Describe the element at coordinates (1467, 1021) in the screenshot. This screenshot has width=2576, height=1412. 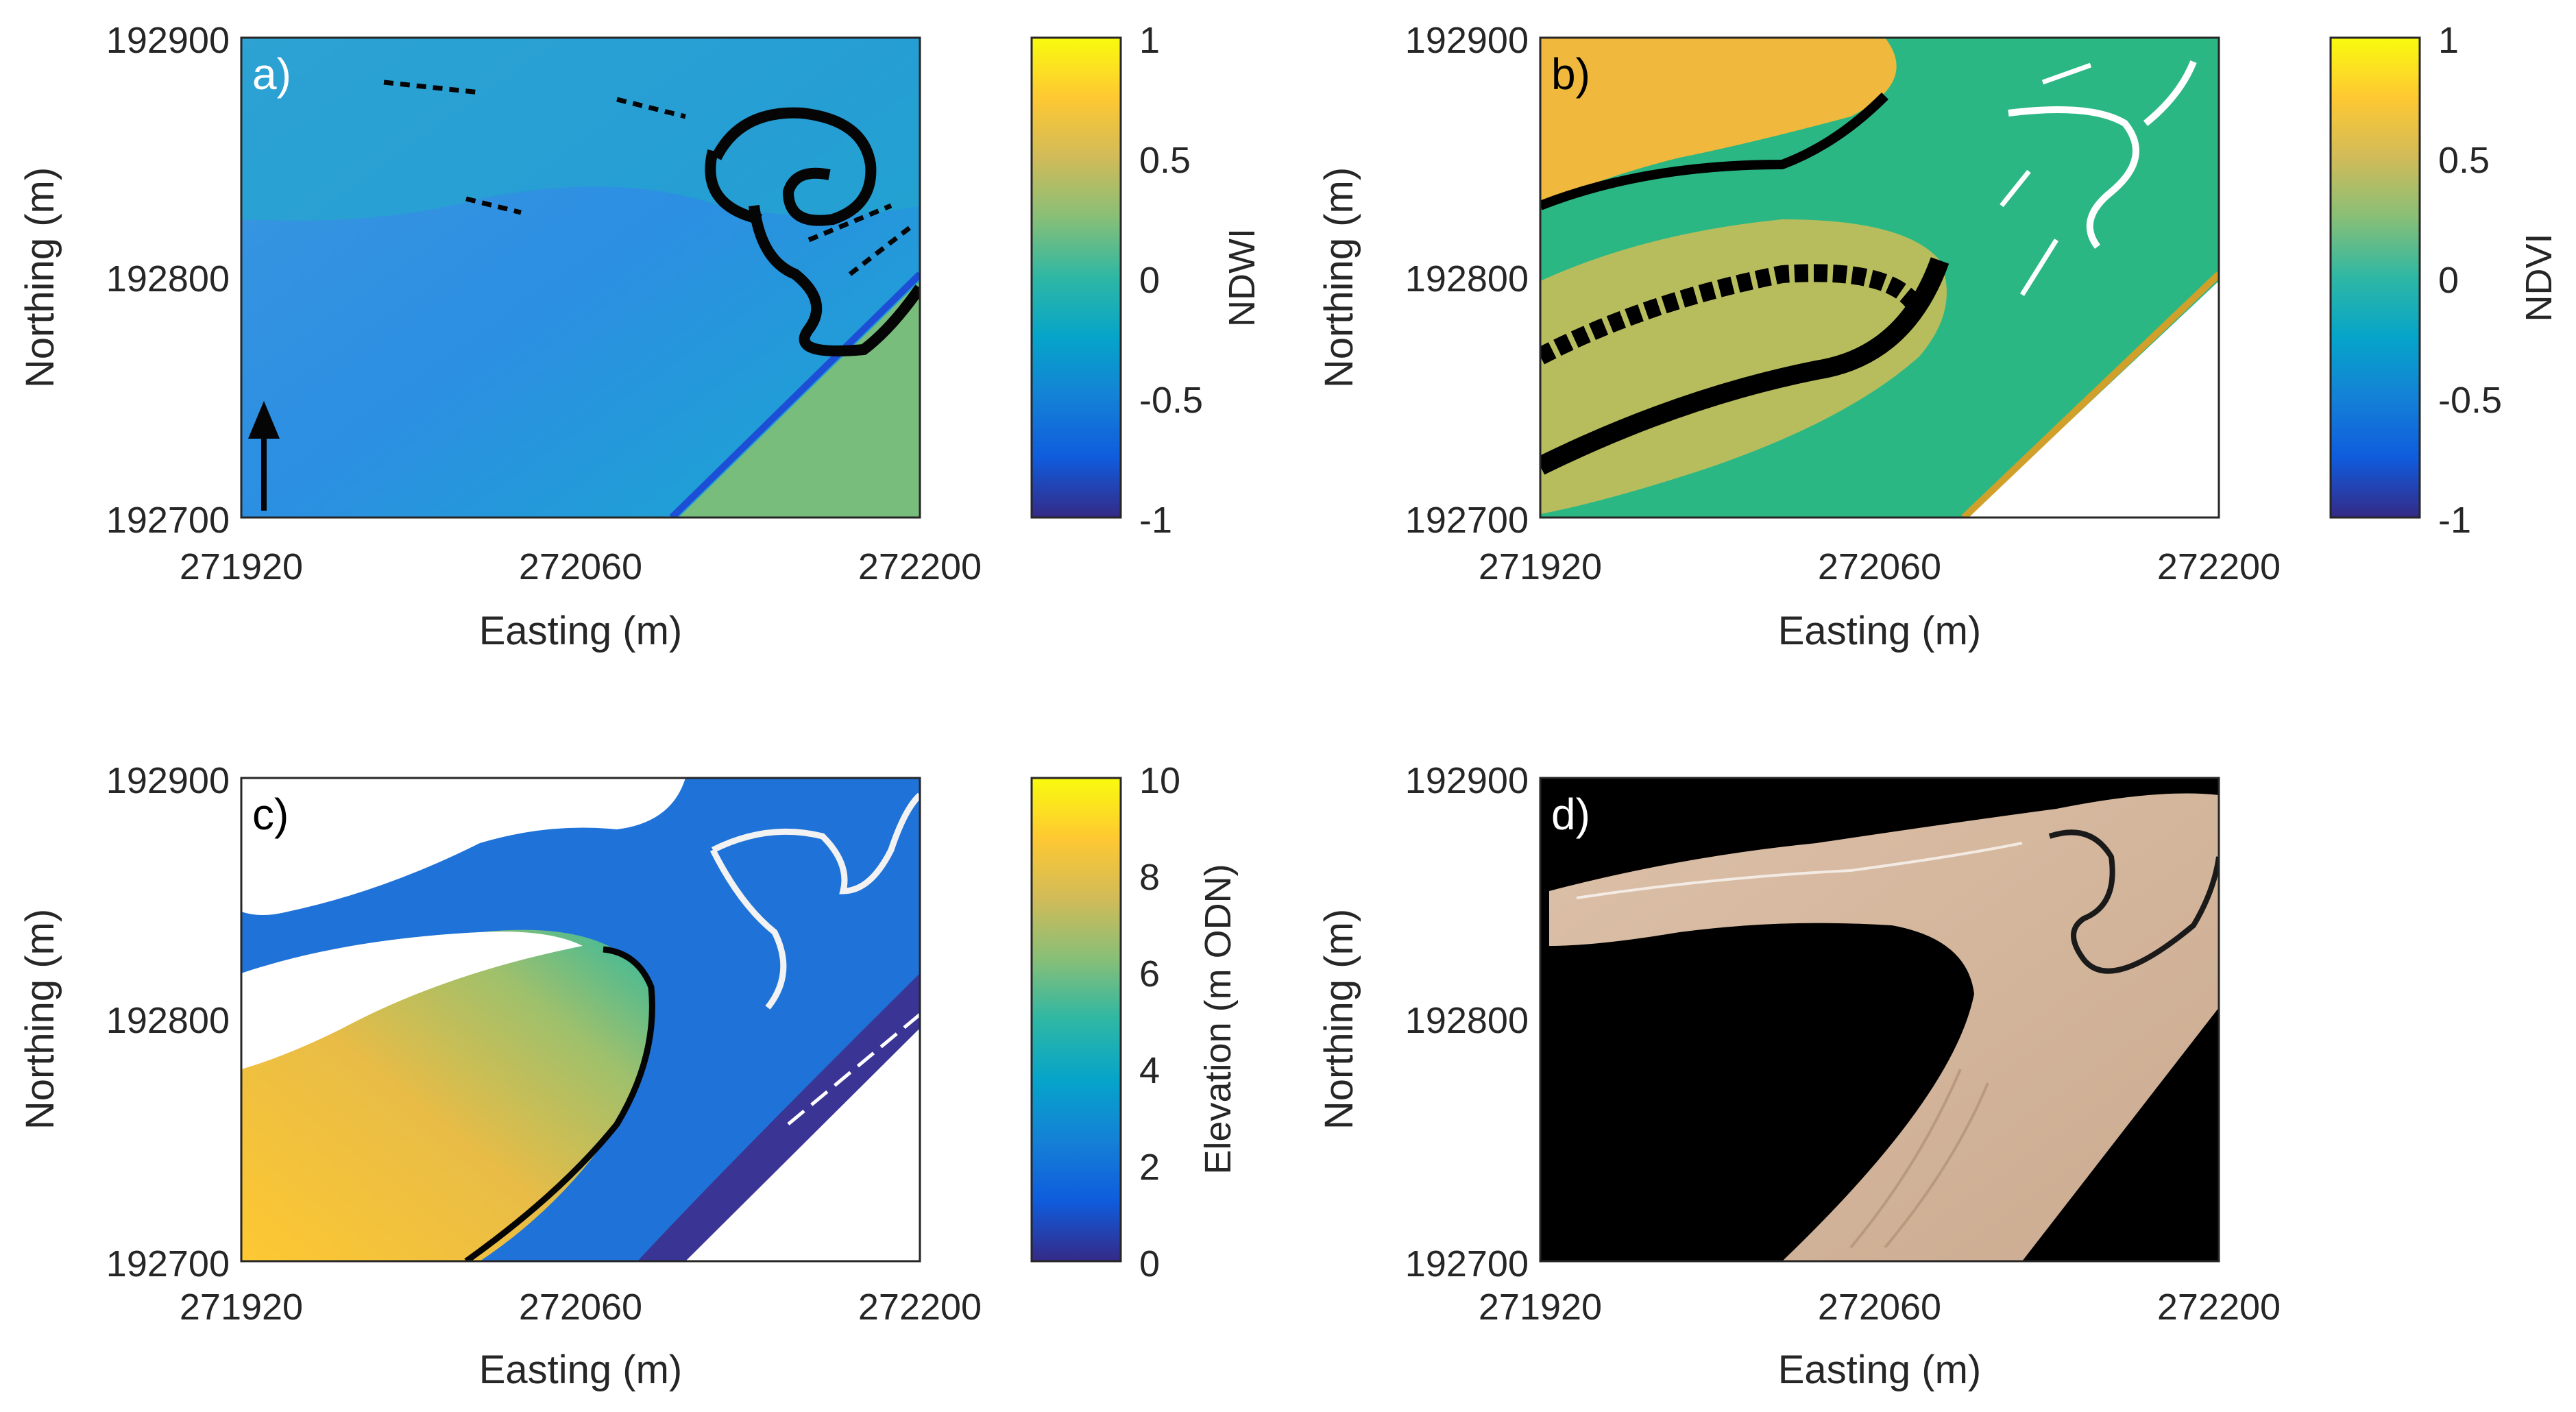
I see `panel-d-ytick: 192800` at that location.